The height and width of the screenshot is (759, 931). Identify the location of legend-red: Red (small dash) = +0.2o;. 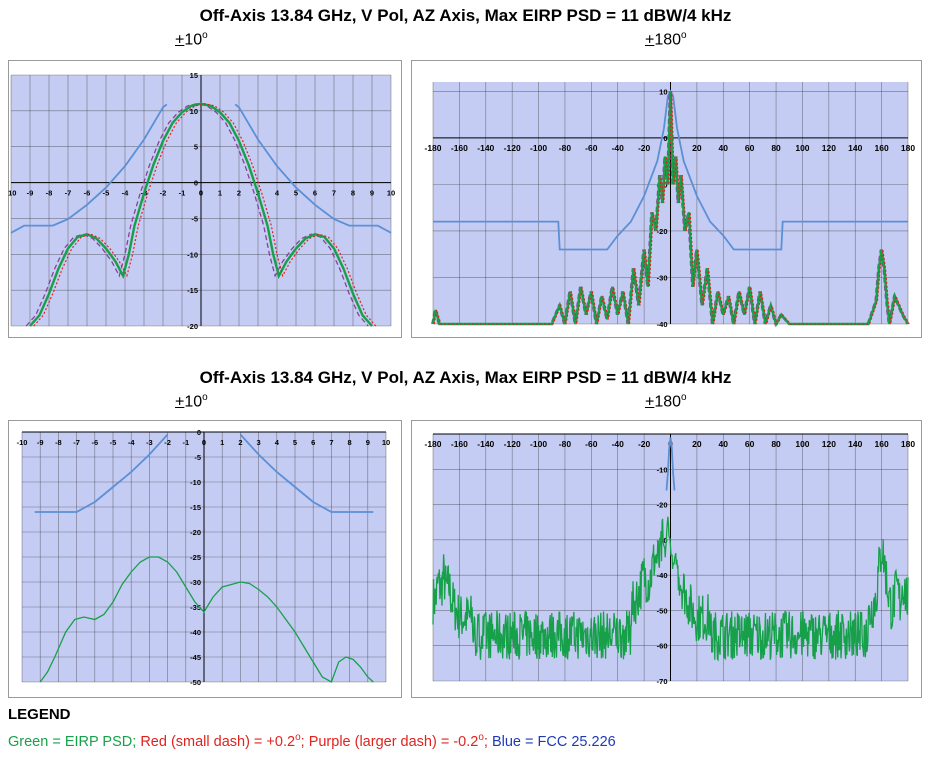
(222, 741).